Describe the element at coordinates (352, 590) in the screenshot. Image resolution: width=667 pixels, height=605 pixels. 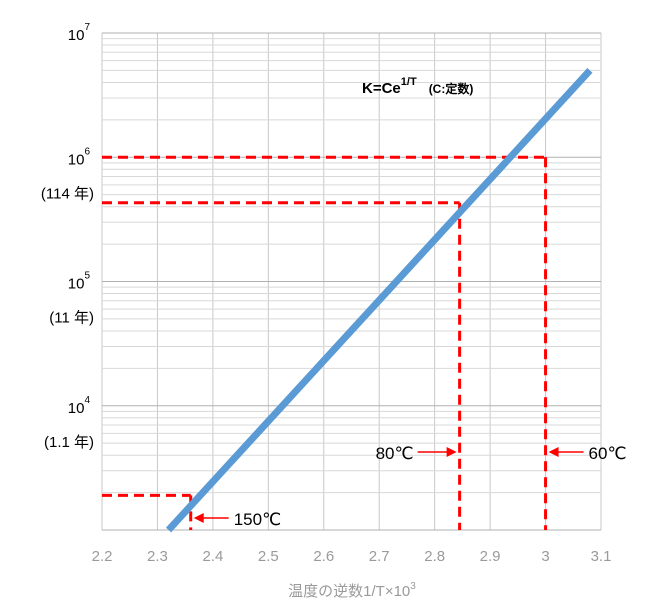
I see `x-axis-title: 温度の逆数1/T×103` at that location.